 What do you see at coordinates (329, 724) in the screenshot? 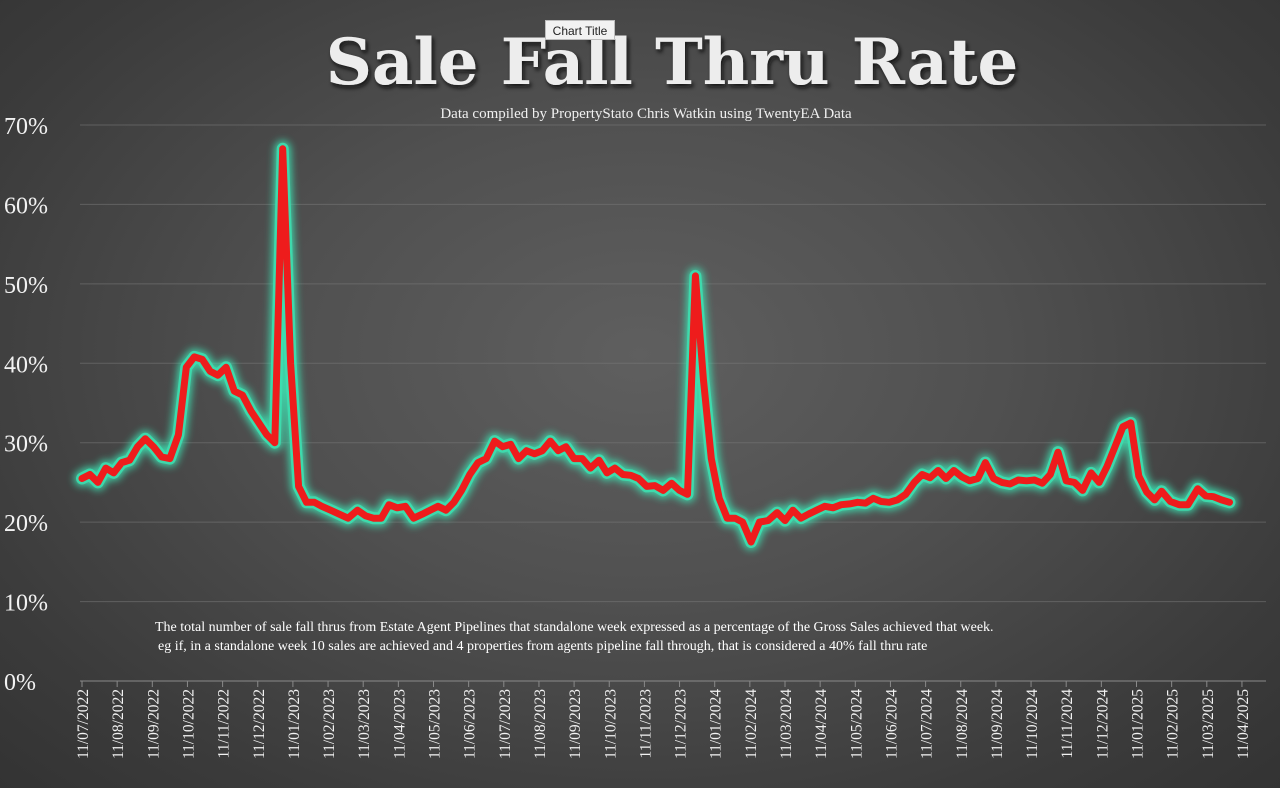
I see `x-tick-label: 11/02/2023` at bounding box center [329, 724].